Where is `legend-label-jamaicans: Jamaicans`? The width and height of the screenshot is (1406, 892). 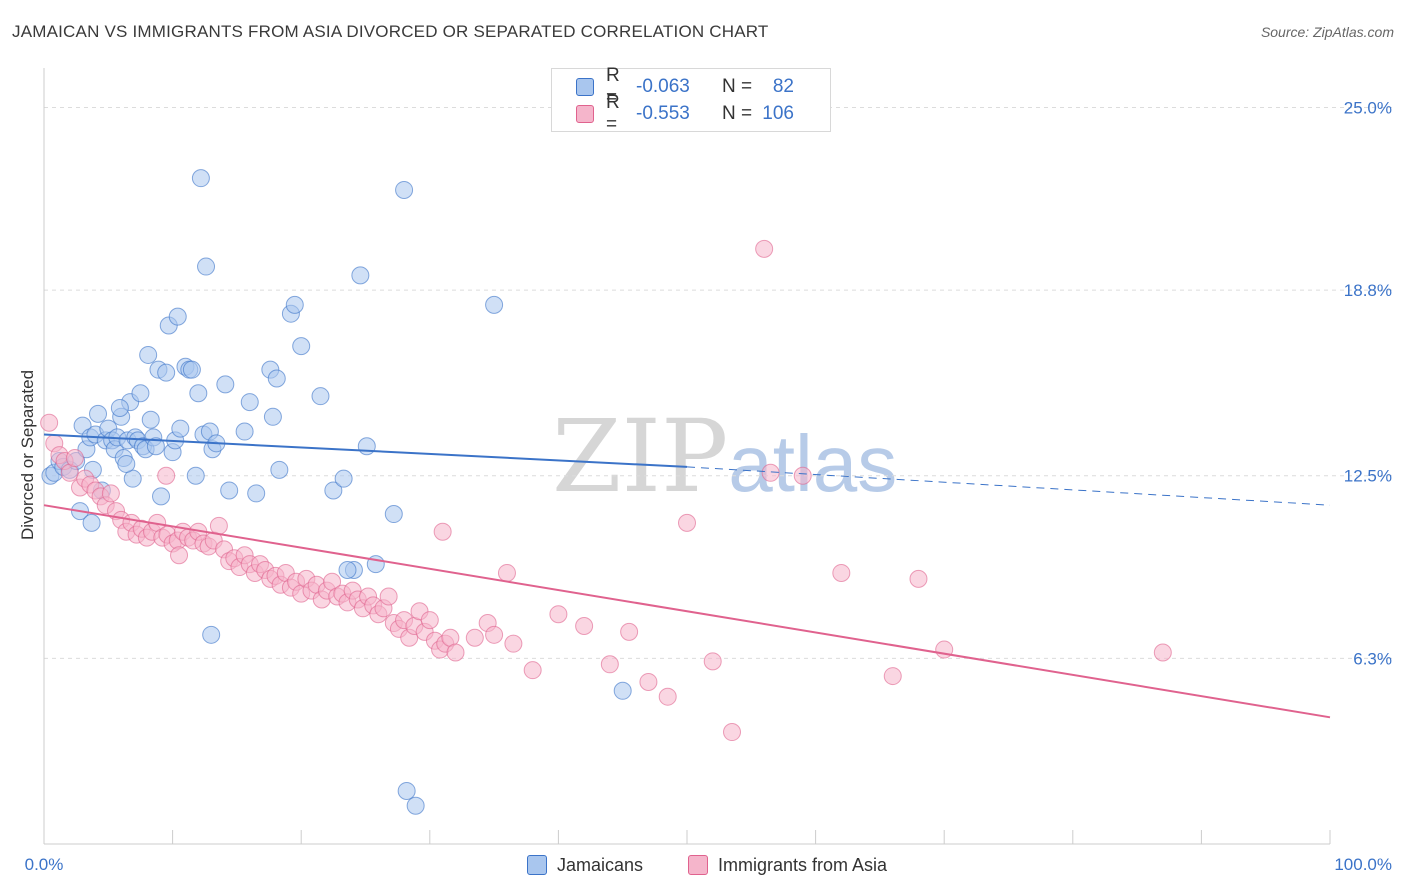 legend-label-jamaicans: Jamaicans is located at coordinates (600, 864).